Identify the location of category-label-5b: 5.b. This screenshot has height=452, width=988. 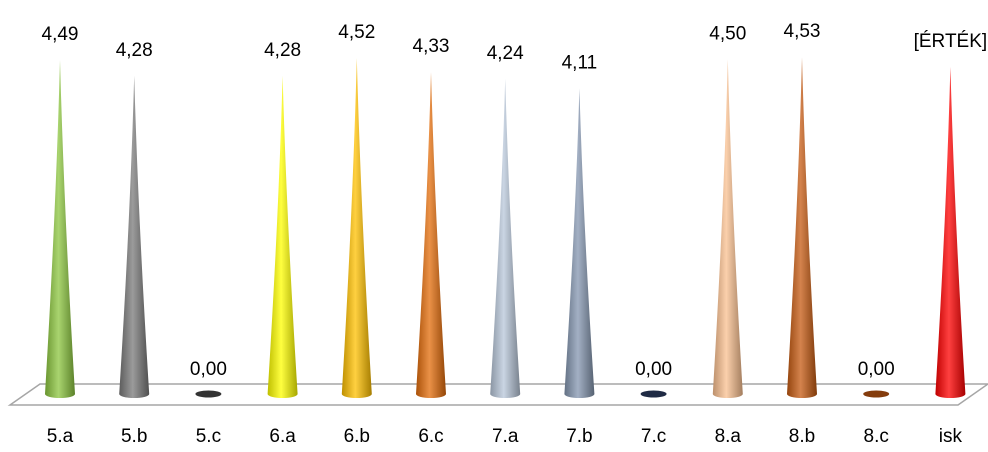
(134, 436).